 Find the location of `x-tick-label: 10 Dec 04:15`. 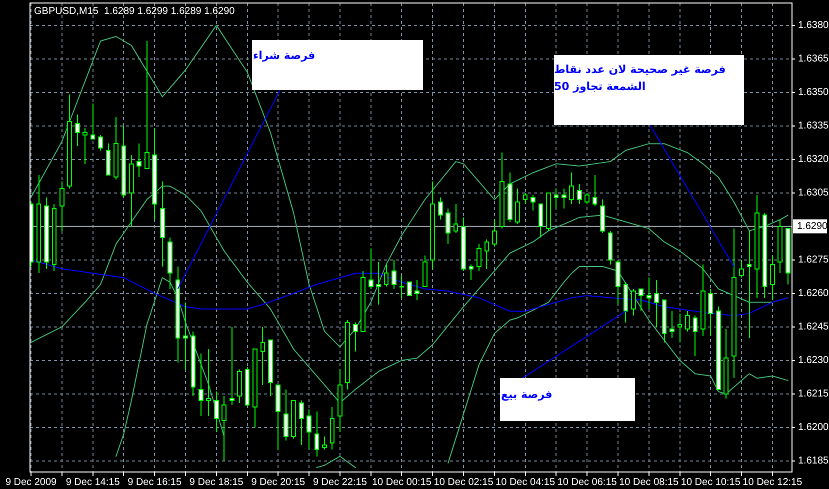

x-tick-label: 10 Dec 04:15 is located at coordinates (526, 482).